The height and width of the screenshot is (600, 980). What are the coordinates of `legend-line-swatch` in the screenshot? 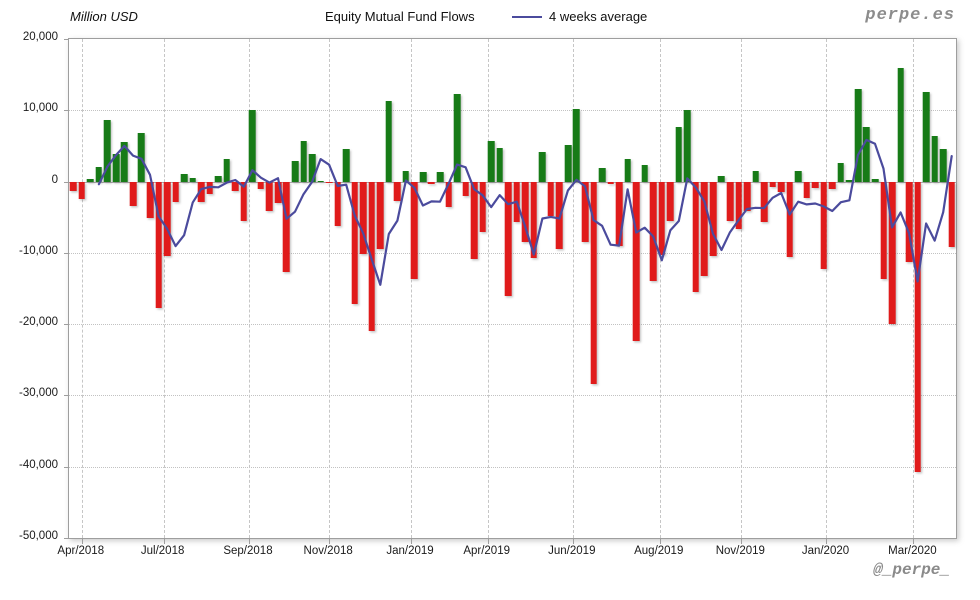 It's located at (527, 16).